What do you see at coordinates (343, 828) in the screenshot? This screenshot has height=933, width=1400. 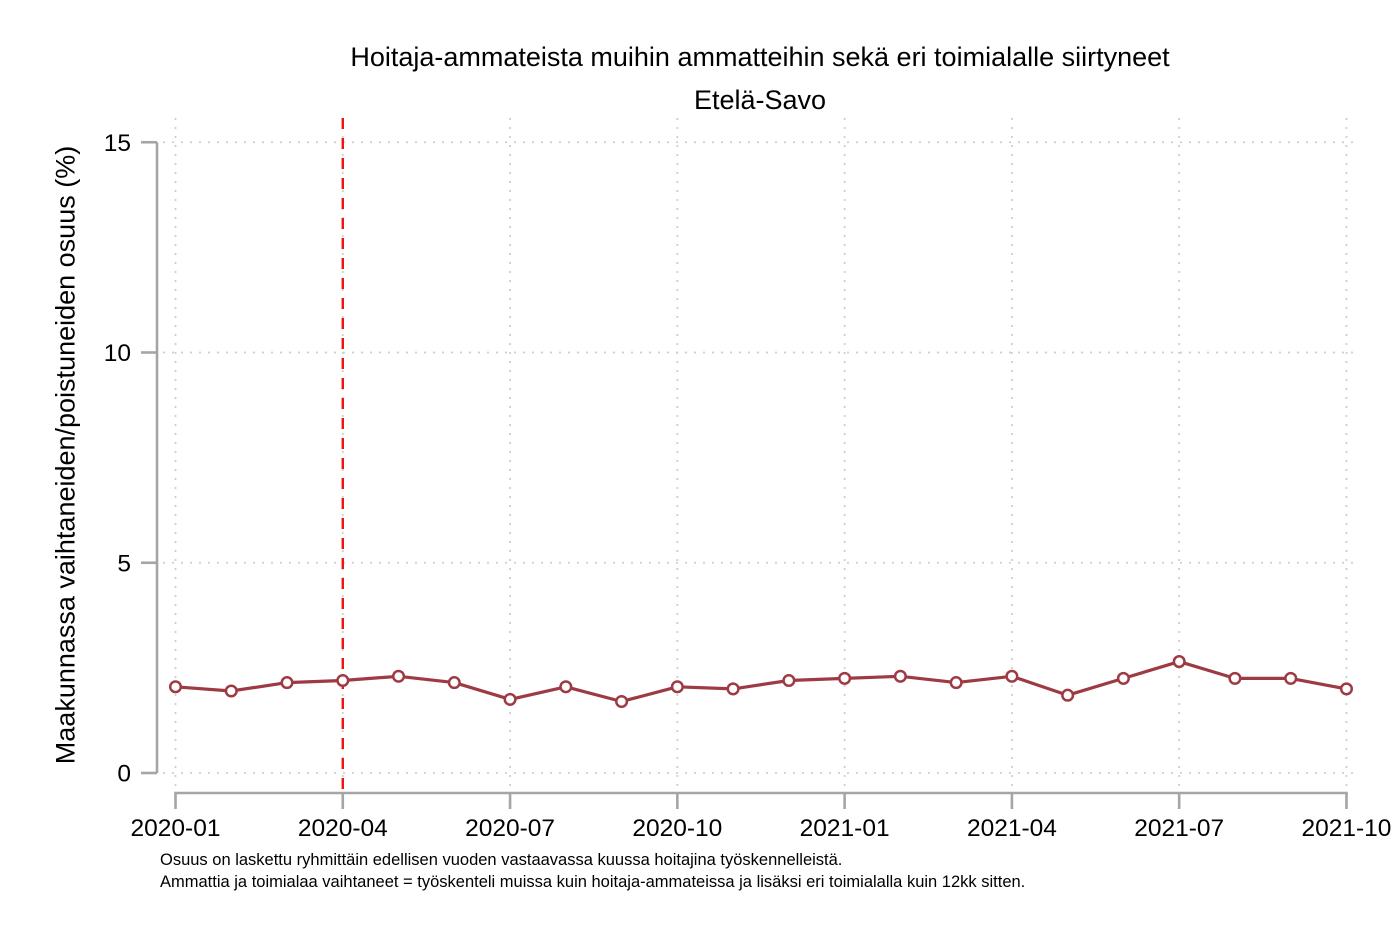 I see `x-tick-label: 2020-04` at bounding box center [343, 828].